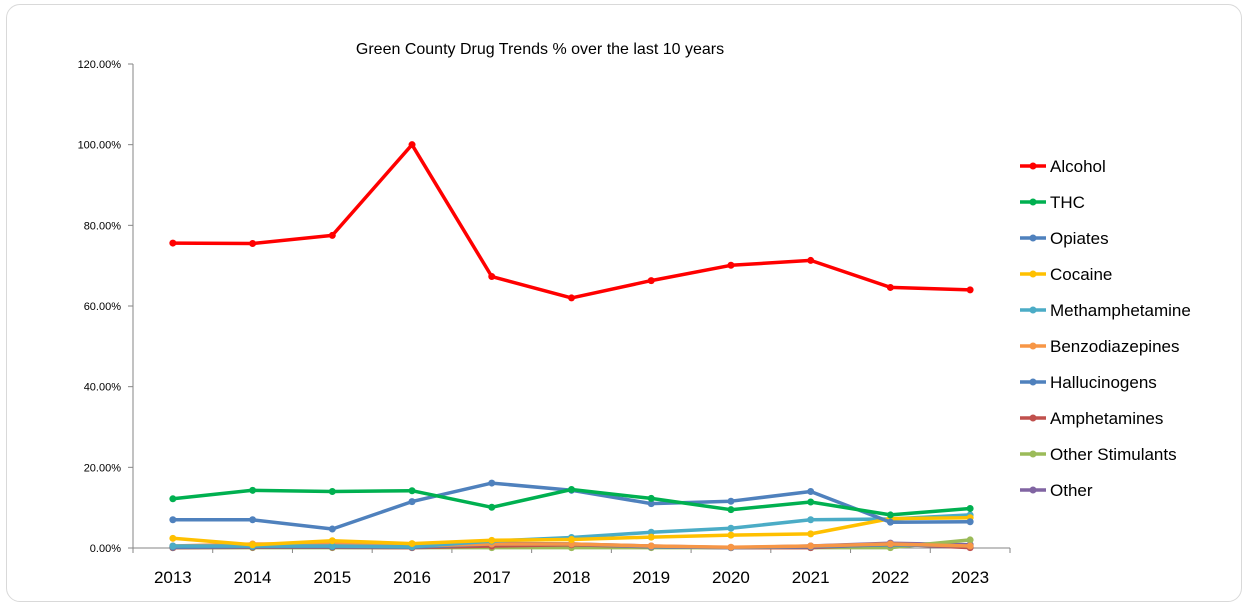  I want to click on y-tick-label: 80.00%, so click(103, 226).